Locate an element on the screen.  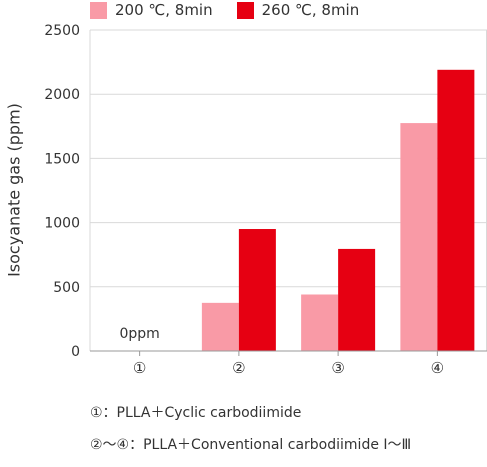
legend: 200 ℃, 8min 260 ℃, 8min is located at coordinates (236, 10).